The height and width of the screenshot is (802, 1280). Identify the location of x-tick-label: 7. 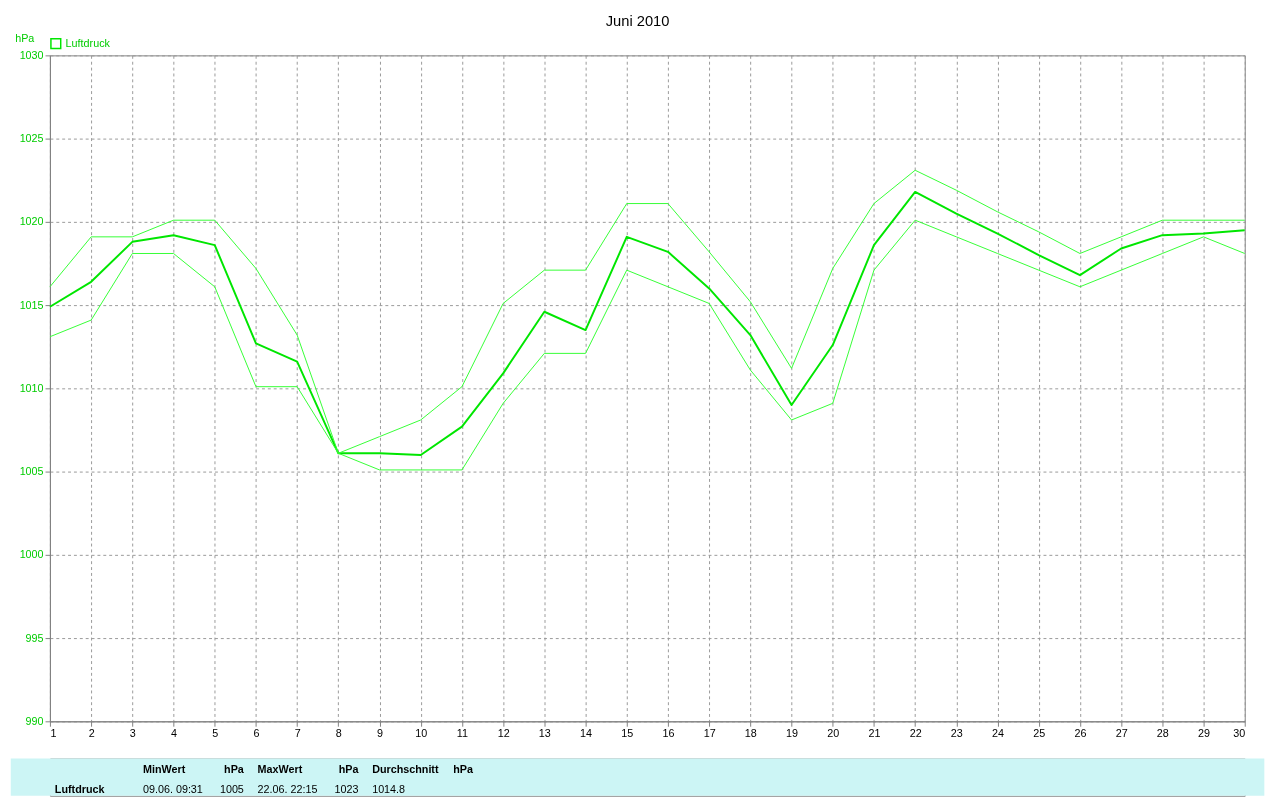
(297, 733).